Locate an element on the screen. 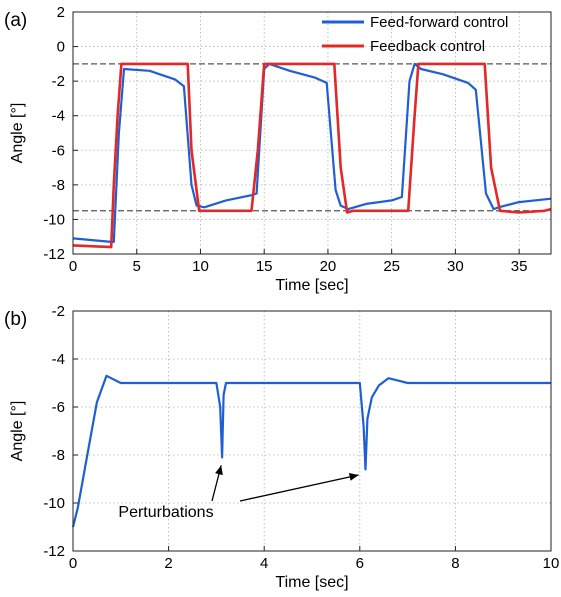  panel-label: (a) is located at coordinates (15, 20).